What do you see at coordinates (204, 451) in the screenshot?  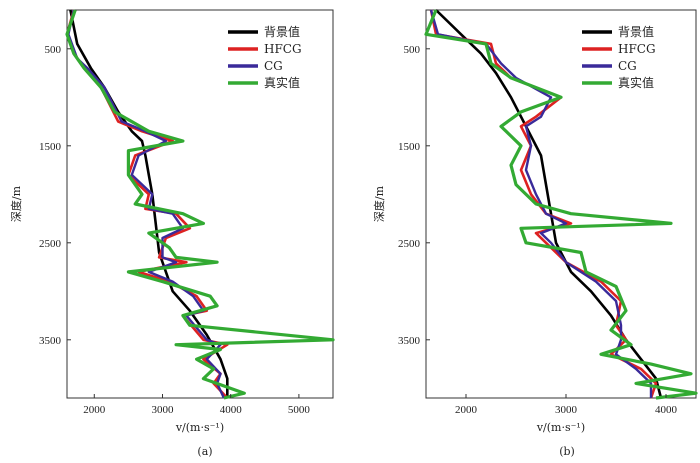 I see `panel-label: (a)` at bounding box center [204, 451].